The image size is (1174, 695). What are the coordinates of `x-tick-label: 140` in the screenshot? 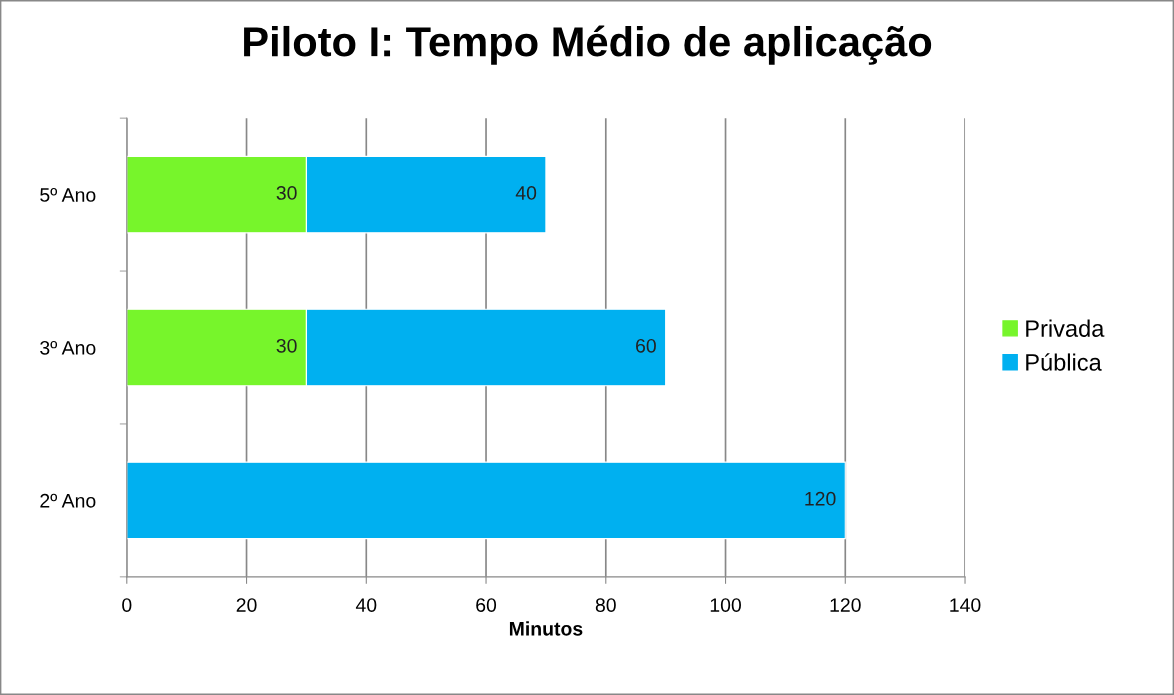 It's located at (965, 605).